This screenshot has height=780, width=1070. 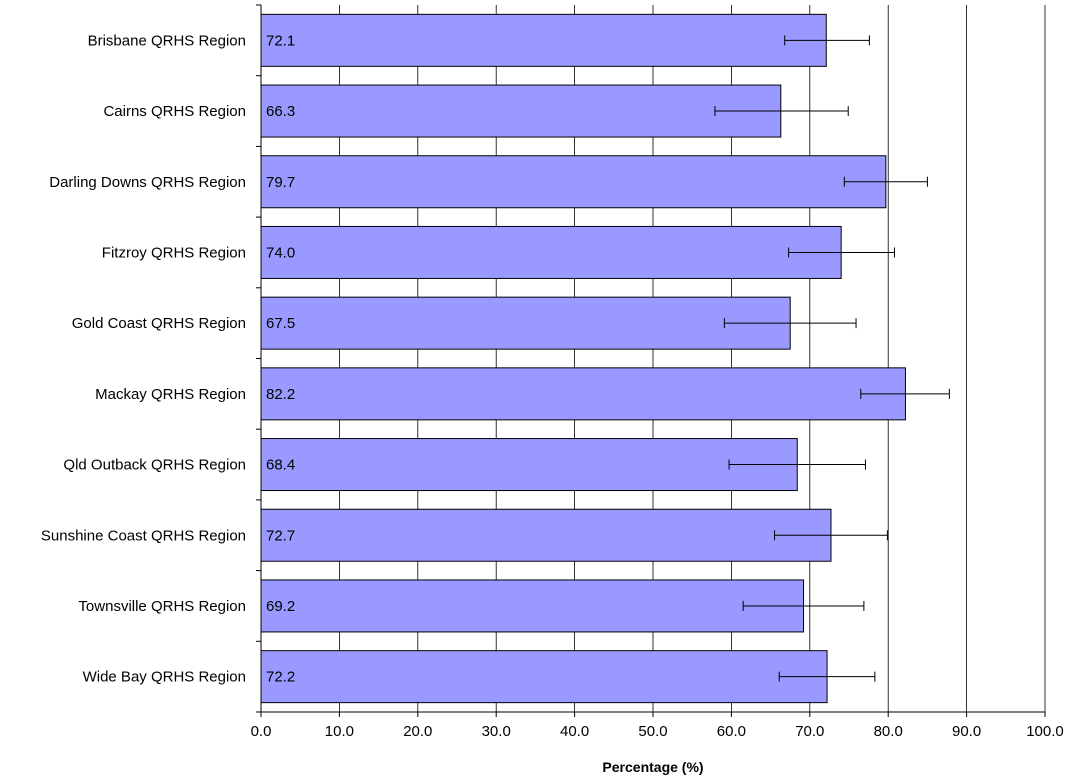 I want to click on category-label: Mackay QRHS Region, so click(x=170, y=394).